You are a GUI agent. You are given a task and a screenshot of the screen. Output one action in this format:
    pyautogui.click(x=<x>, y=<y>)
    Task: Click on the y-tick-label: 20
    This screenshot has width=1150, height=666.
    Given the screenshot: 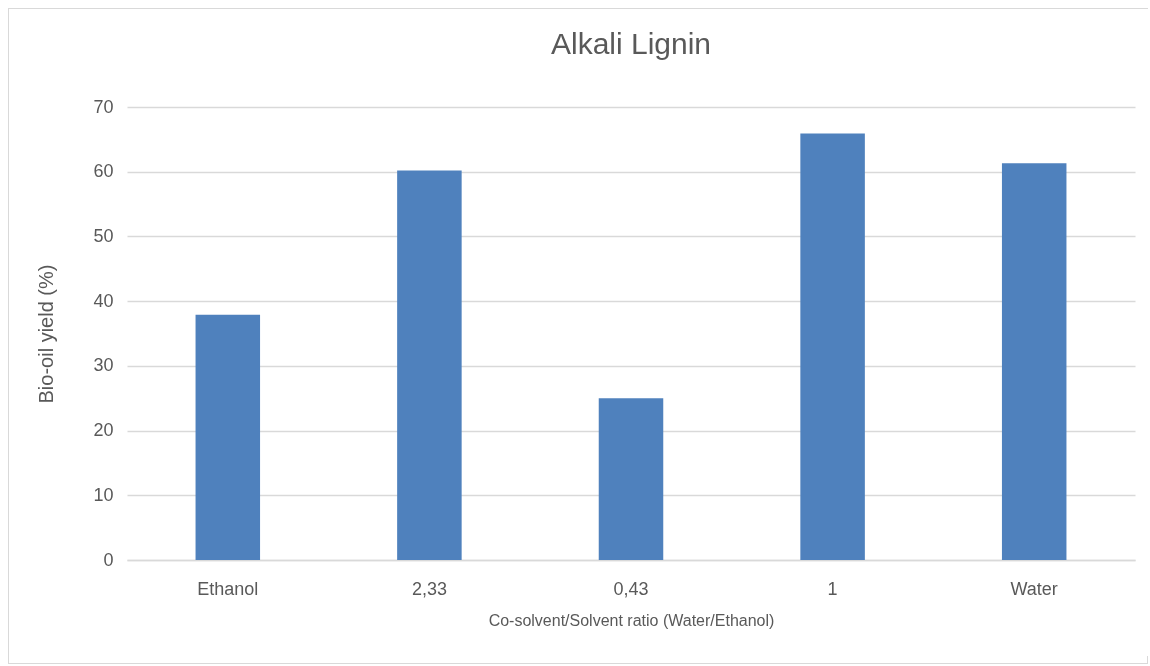 What is the action you would take?
    pyautogui.click(x=103, y=430)
    